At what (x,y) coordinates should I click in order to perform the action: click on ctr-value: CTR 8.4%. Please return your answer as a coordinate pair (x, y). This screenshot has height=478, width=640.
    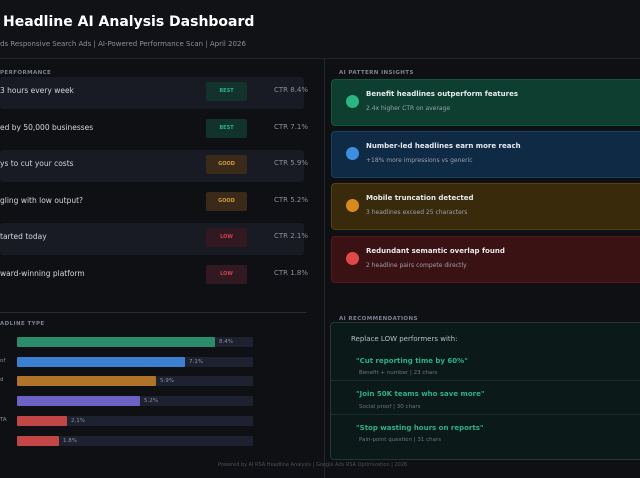
    Looking at the image, I should click on (291, 90).